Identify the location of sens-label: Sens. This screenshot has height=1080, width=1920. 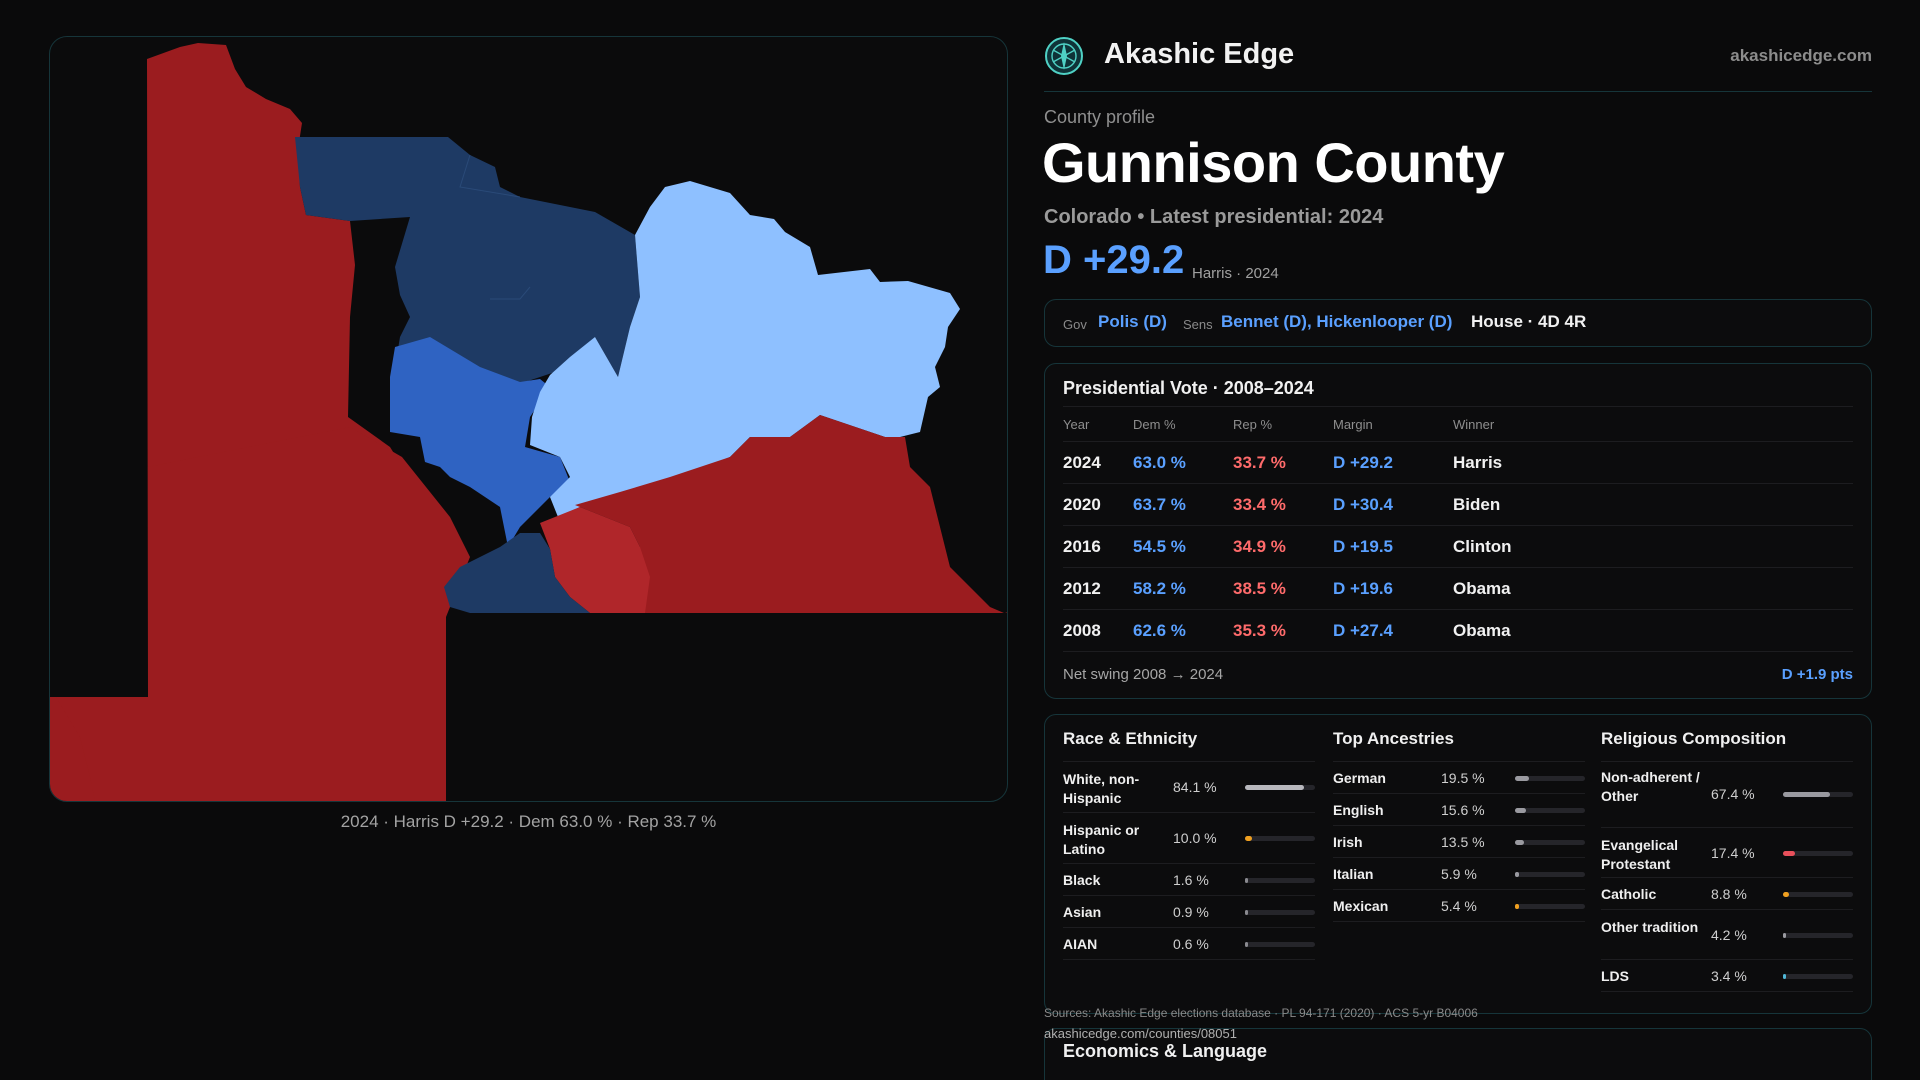
(1198, 324).